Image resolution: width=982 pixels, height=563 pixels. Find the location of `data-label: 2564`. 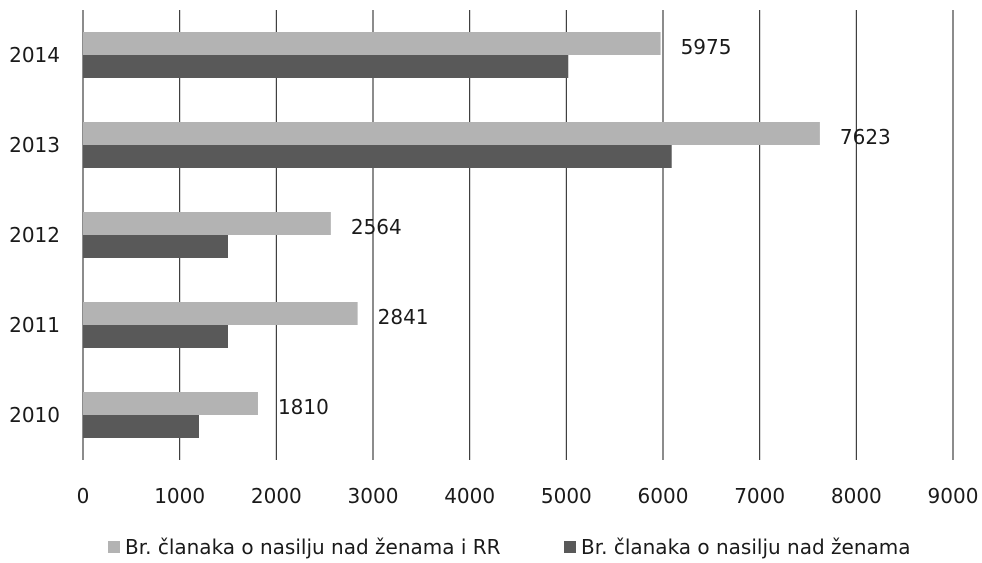

data-label: 2564 is located at coordinates (376, 227).